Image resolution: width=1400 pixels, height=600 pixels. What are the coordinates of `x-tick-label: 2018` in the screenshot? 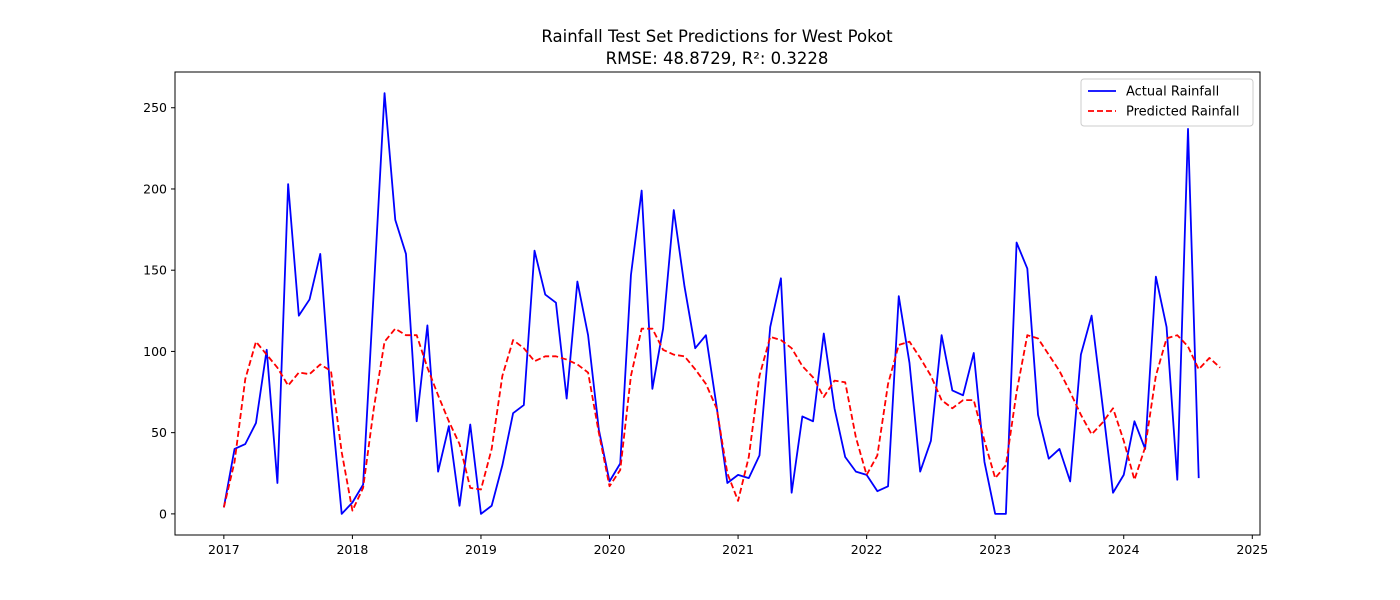 It's located at (352, 549).